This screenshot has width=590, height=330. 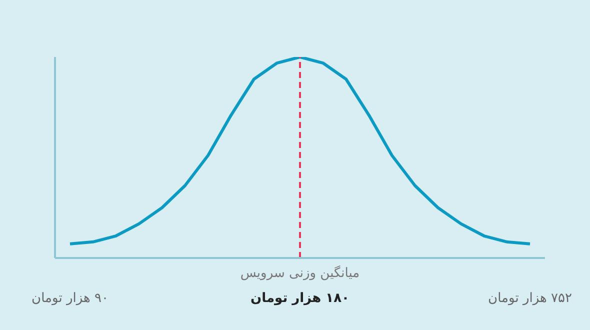 I want to click on ref-line-label: میانگین وزنی سرویس, so click(x=300, y=273).